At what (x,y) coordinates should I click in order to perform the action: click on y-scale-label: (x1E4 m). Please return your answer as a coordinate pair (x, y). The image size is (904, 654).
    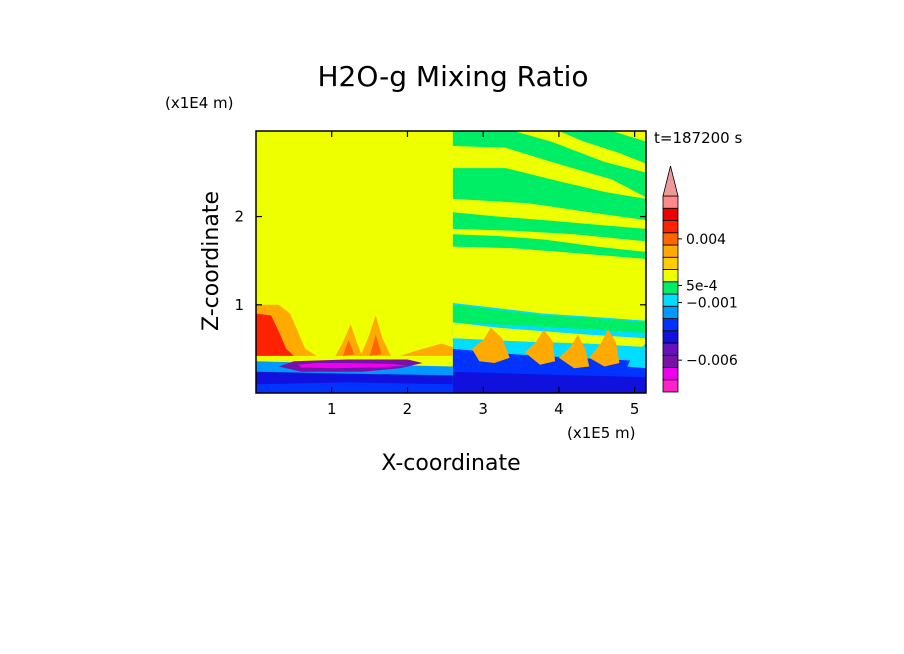
    Looking at the image, I should click on (199, 103).